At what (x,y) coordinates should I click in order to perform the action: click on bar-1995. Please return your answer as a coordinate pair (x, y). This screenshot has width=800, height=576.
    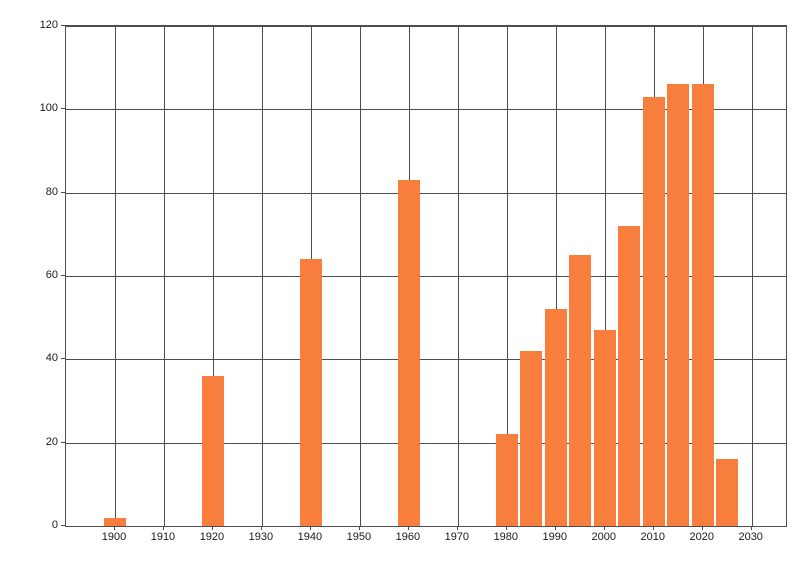
    Looking at the image, I should click on (580, 390).